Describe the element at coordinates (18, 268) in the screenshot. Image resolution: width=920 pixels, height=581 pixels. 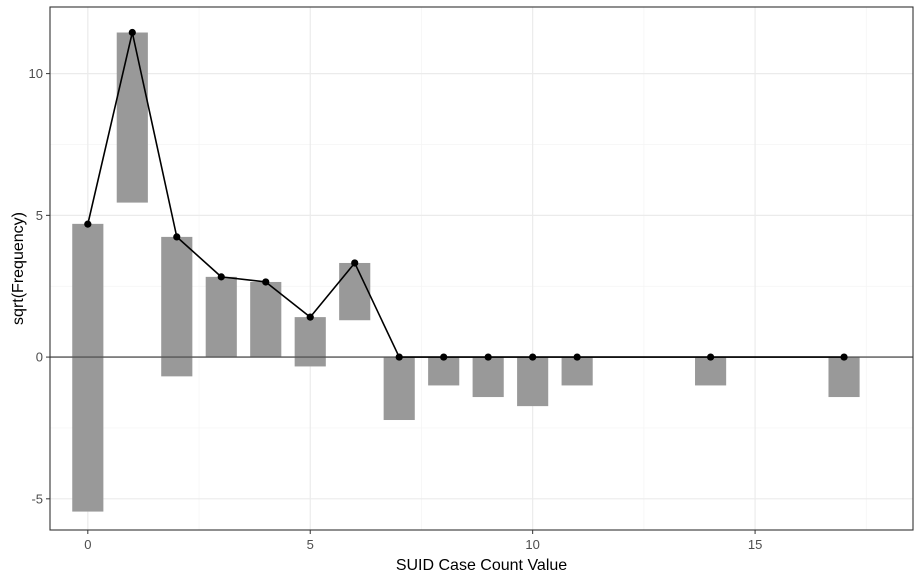
I see `y-axis-title: sqrt(Frequency)` at that location.